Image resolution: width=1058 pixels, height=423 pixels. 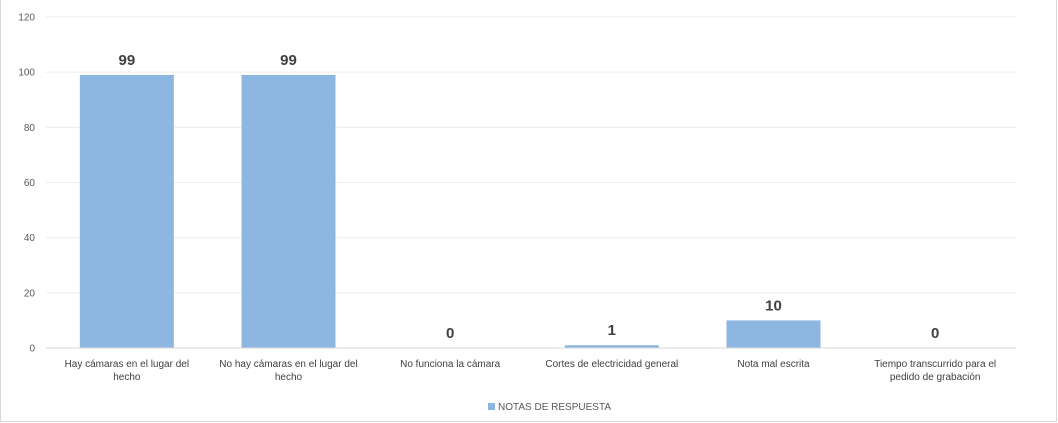 I want to click on category-label-line: Nota mal escrita, so click(x=773, y=364).